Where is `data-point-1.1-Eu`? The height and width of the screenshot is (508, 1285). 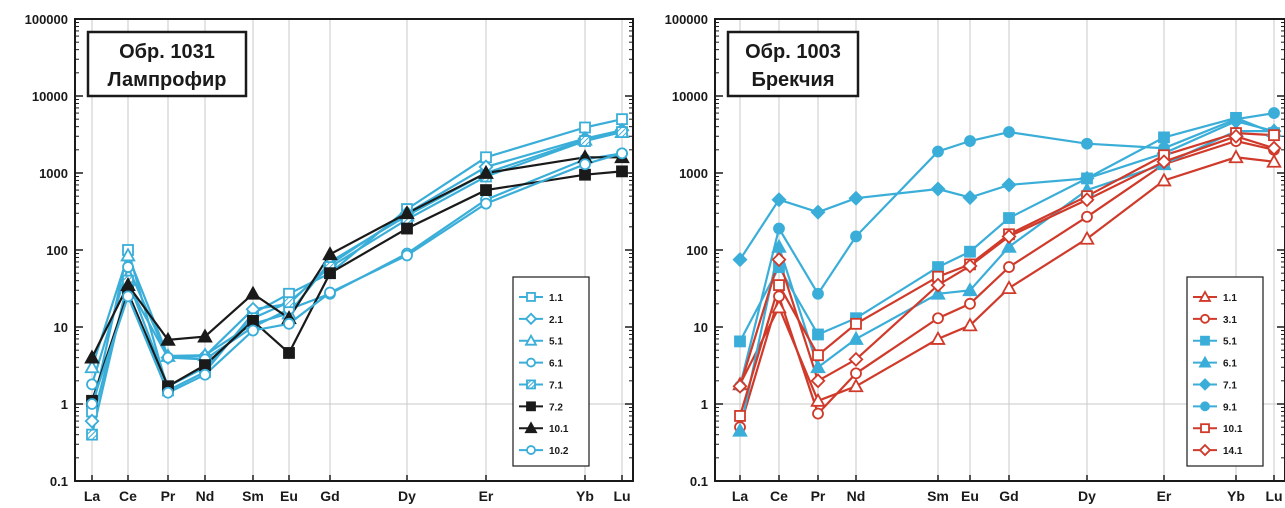
data-point-1.1-Eu is located at coordinates (970, 324).